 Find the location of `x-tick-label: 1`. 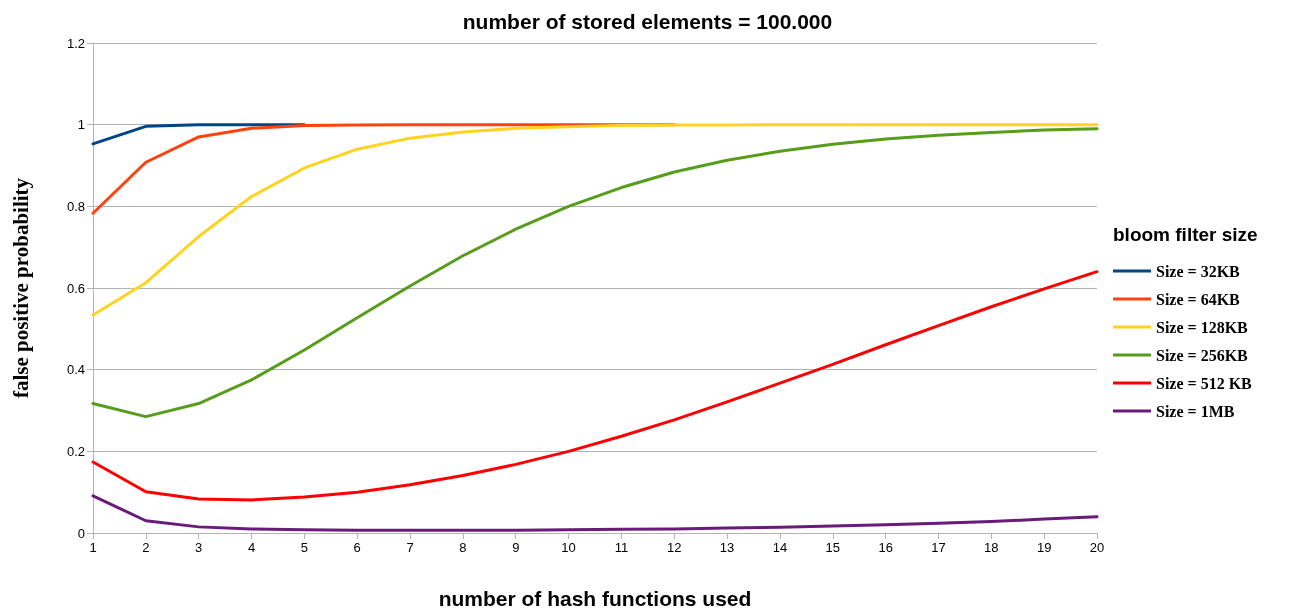

x-tick-label: 1 is located at coordinates (93, 547).